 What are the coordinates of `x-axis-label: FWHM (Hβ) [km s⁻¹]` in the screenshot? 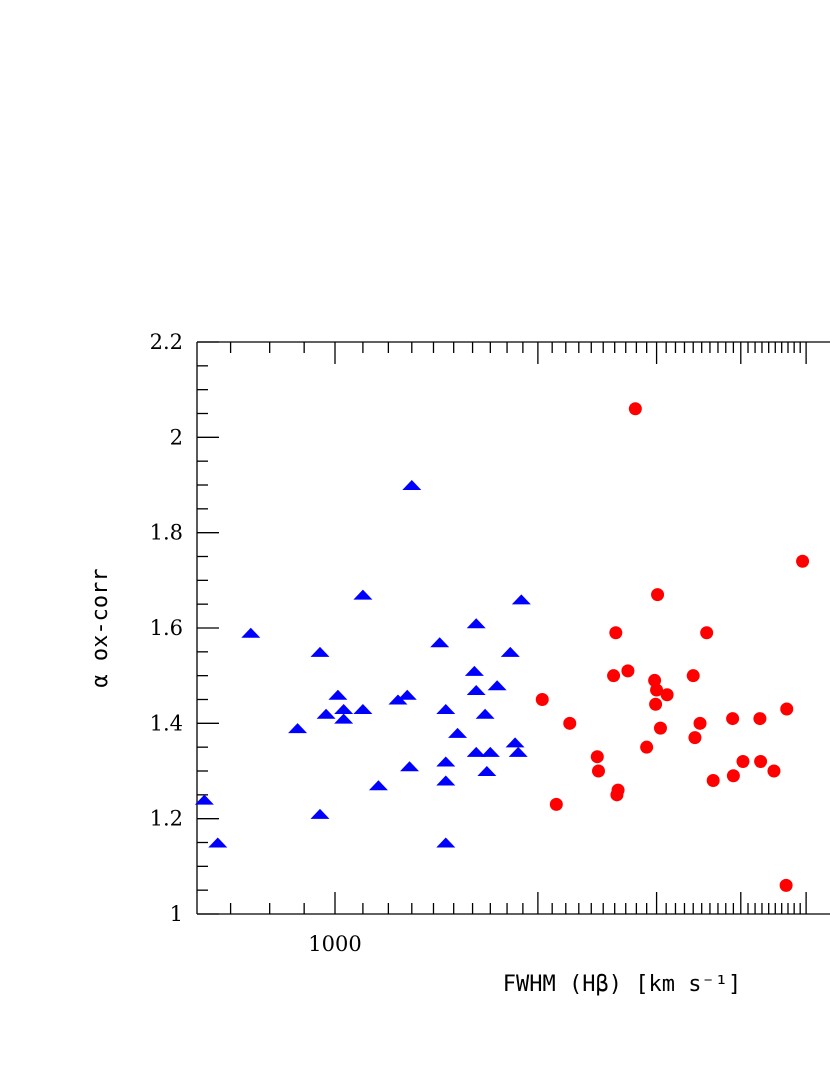 It's located at (622, 984).